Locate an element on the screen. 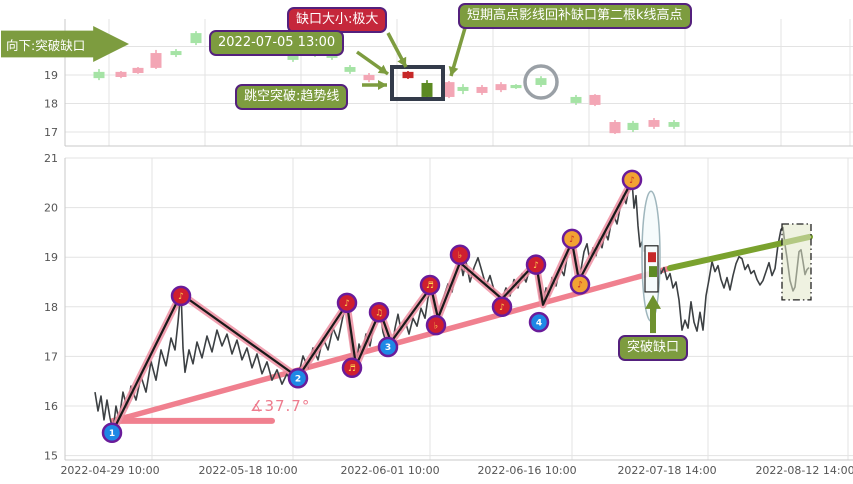  gap-zoom-box is located at coordinates (651, 269).